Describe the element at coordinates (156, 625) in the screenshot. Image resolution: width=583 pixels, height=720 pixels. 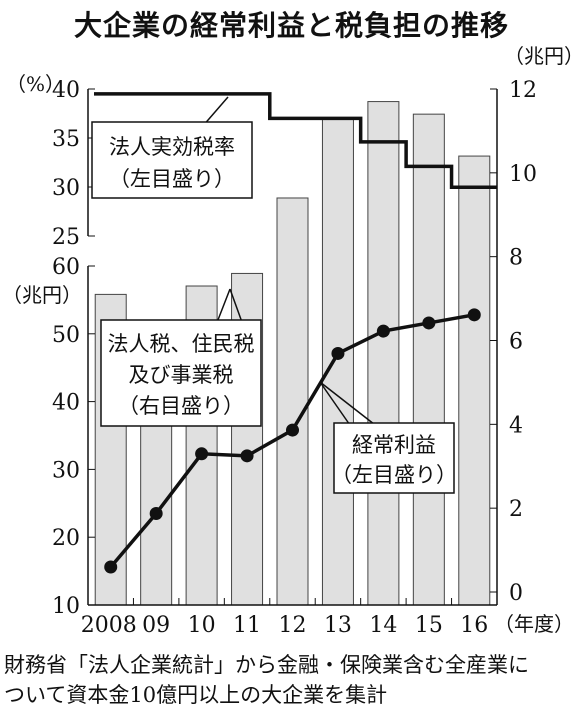
I see `x-tick-label-09: 09` at that location.